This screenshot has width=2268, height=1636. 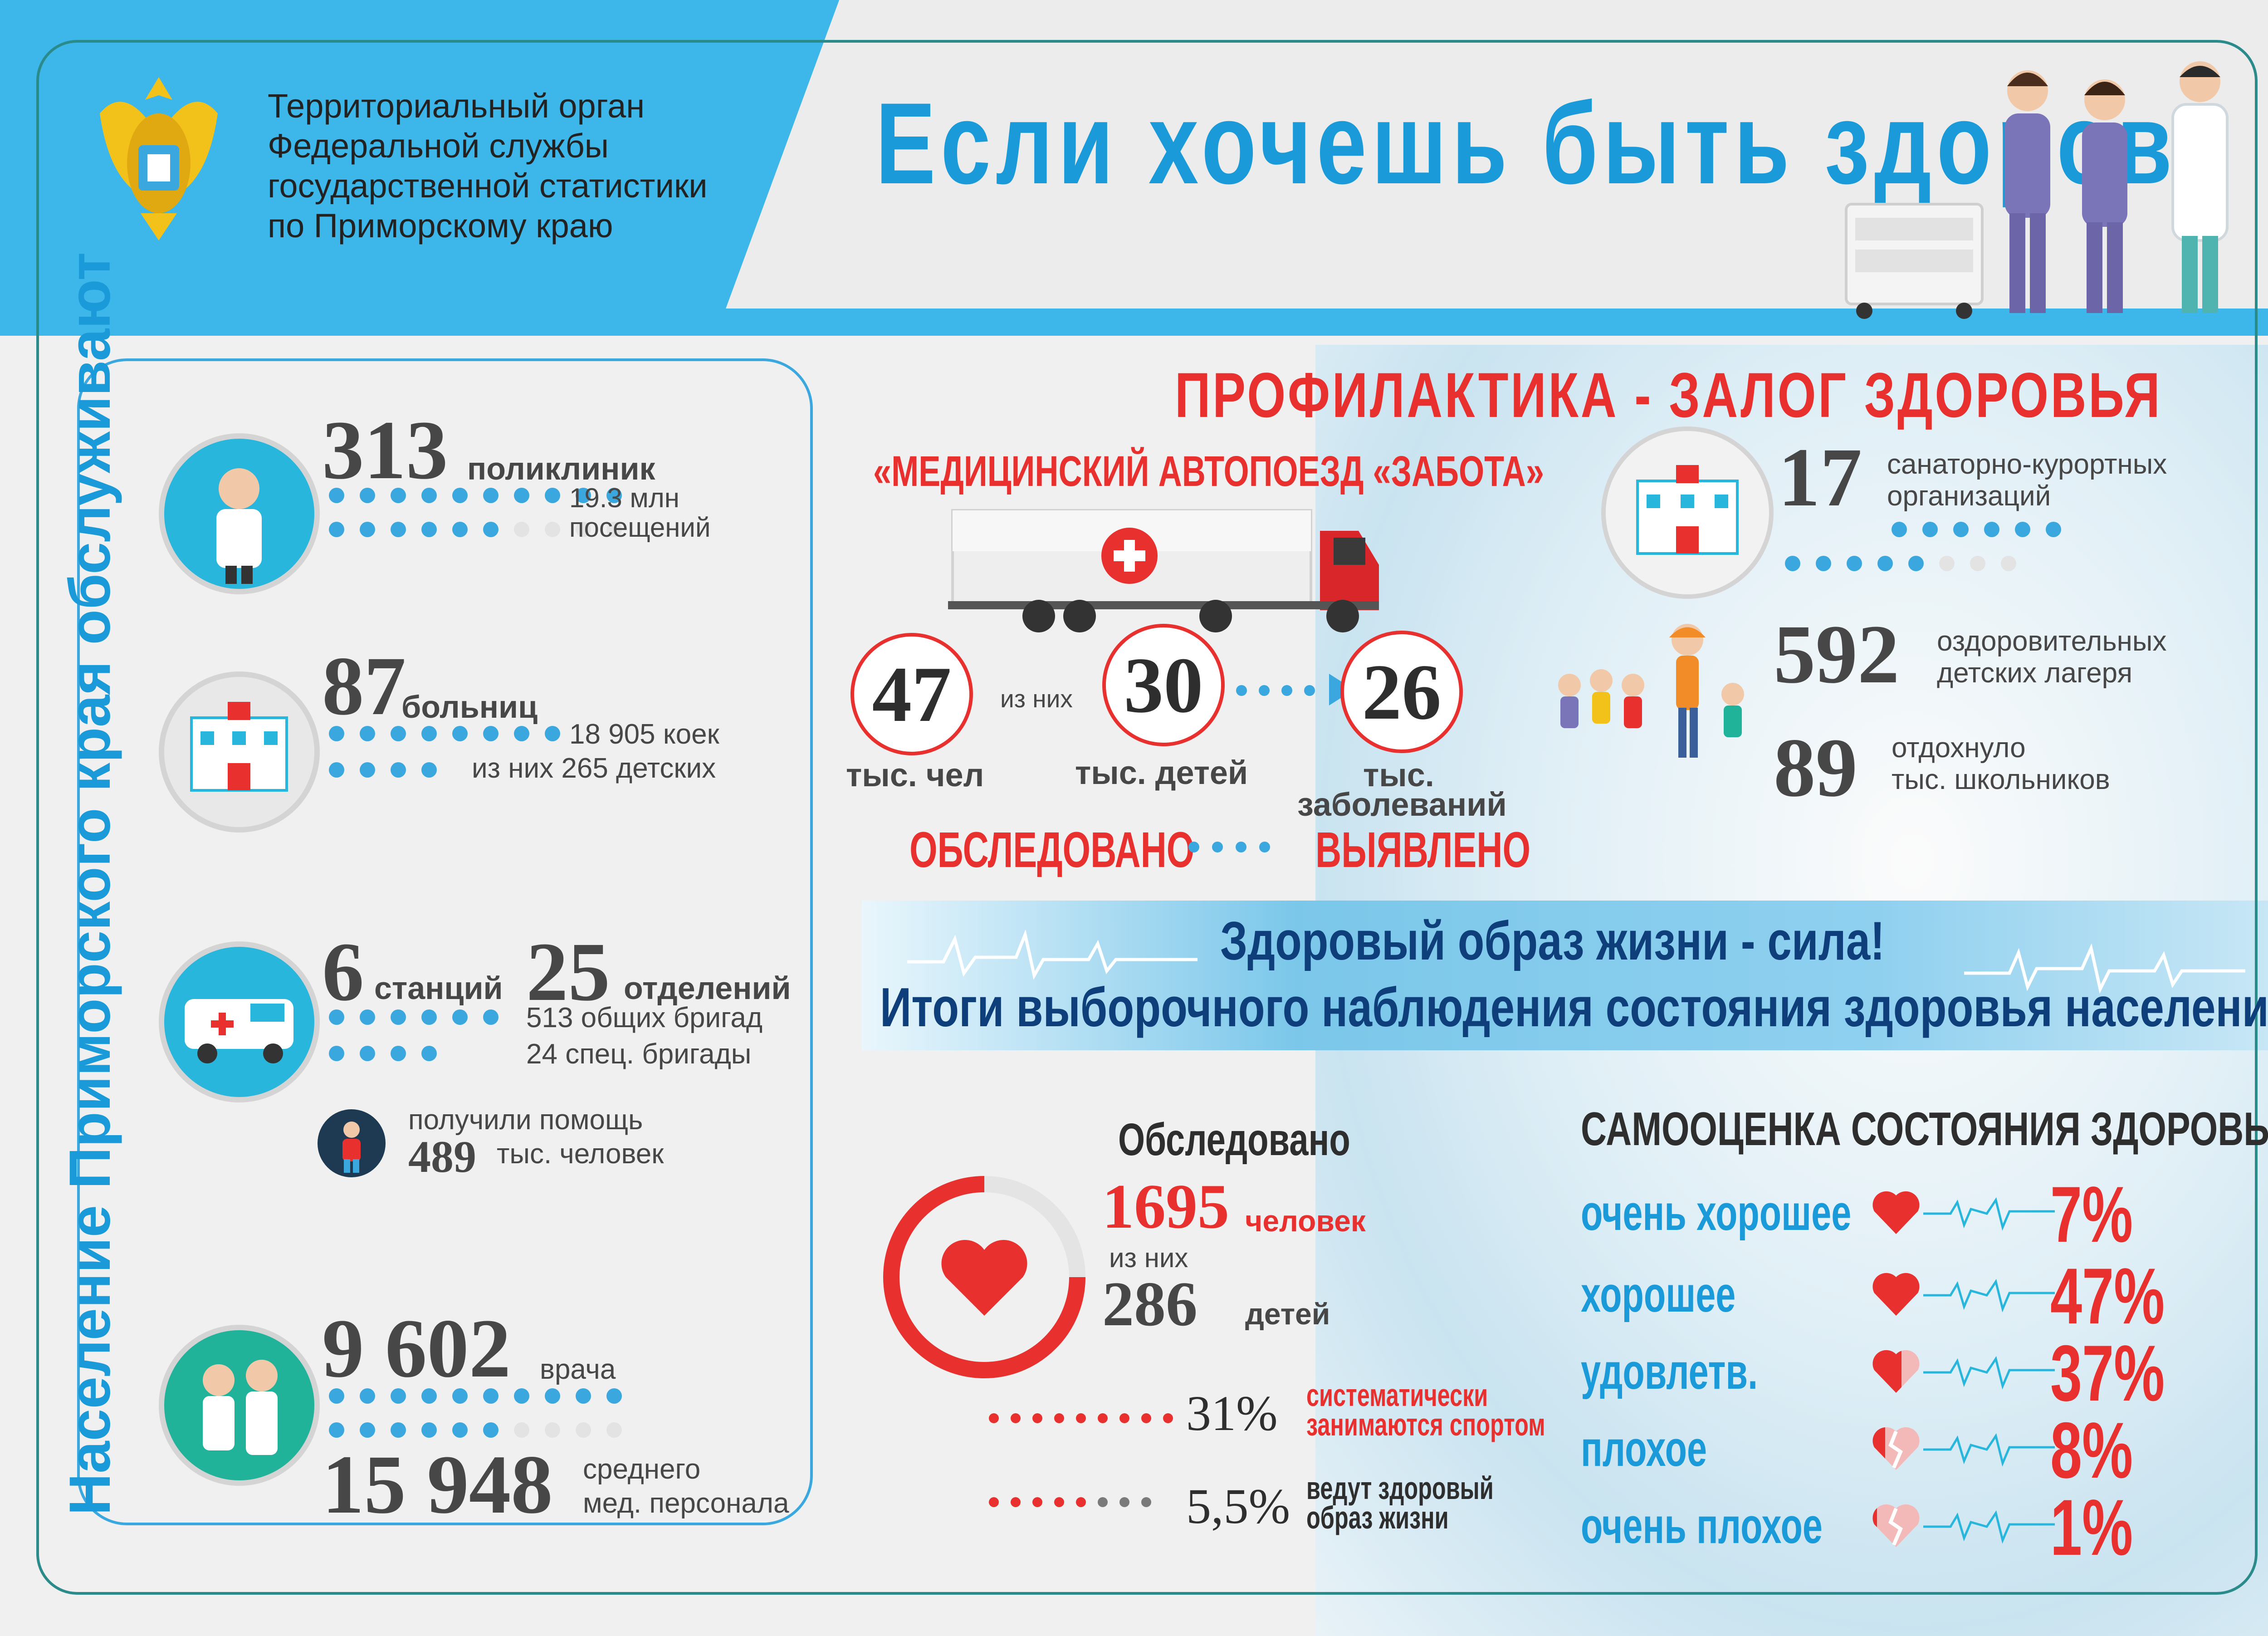 What do you see at coordinates (708, 988) in the screenshot?
I see `departments-unit: отделений` at bounding box center [708, 988].